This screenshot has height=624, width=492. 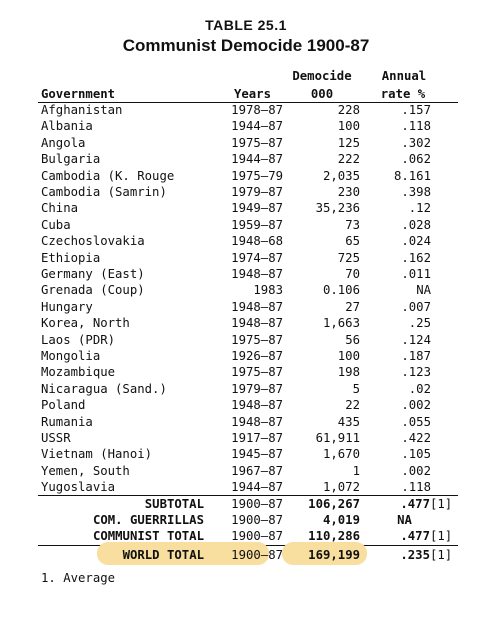 I want to click on table-row: Cambodia (Samrin) 1979–87 230 .398, so click(x=246, y=192).